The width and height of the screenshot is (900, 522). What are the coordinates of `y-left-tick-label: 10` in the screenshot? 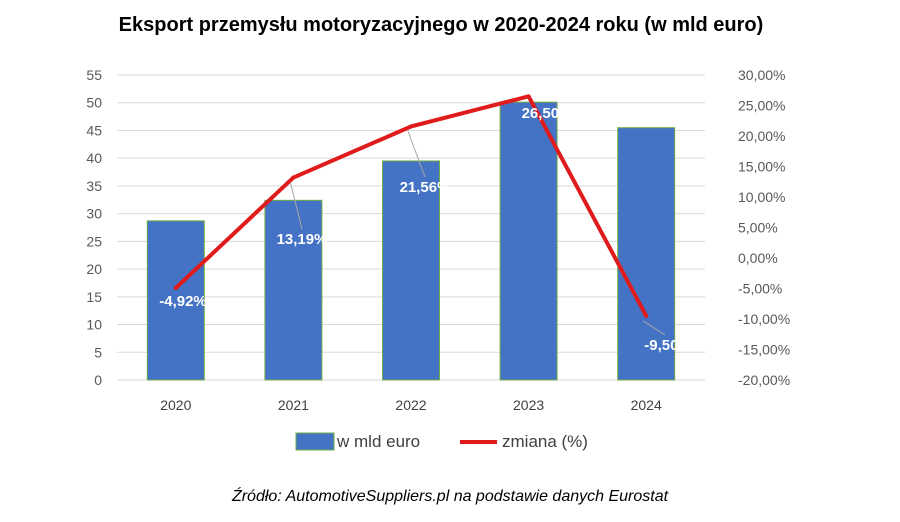 It's located at (94, 325).